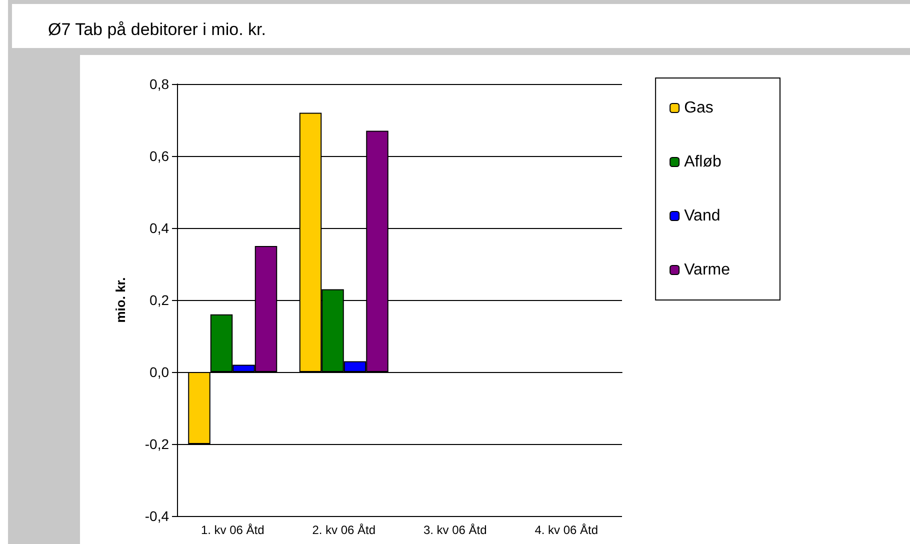 The width and height of the screenshot is (910, 544). I want to click on x-tick-label: 4. kv 06 Åtd, so click(566, 530).